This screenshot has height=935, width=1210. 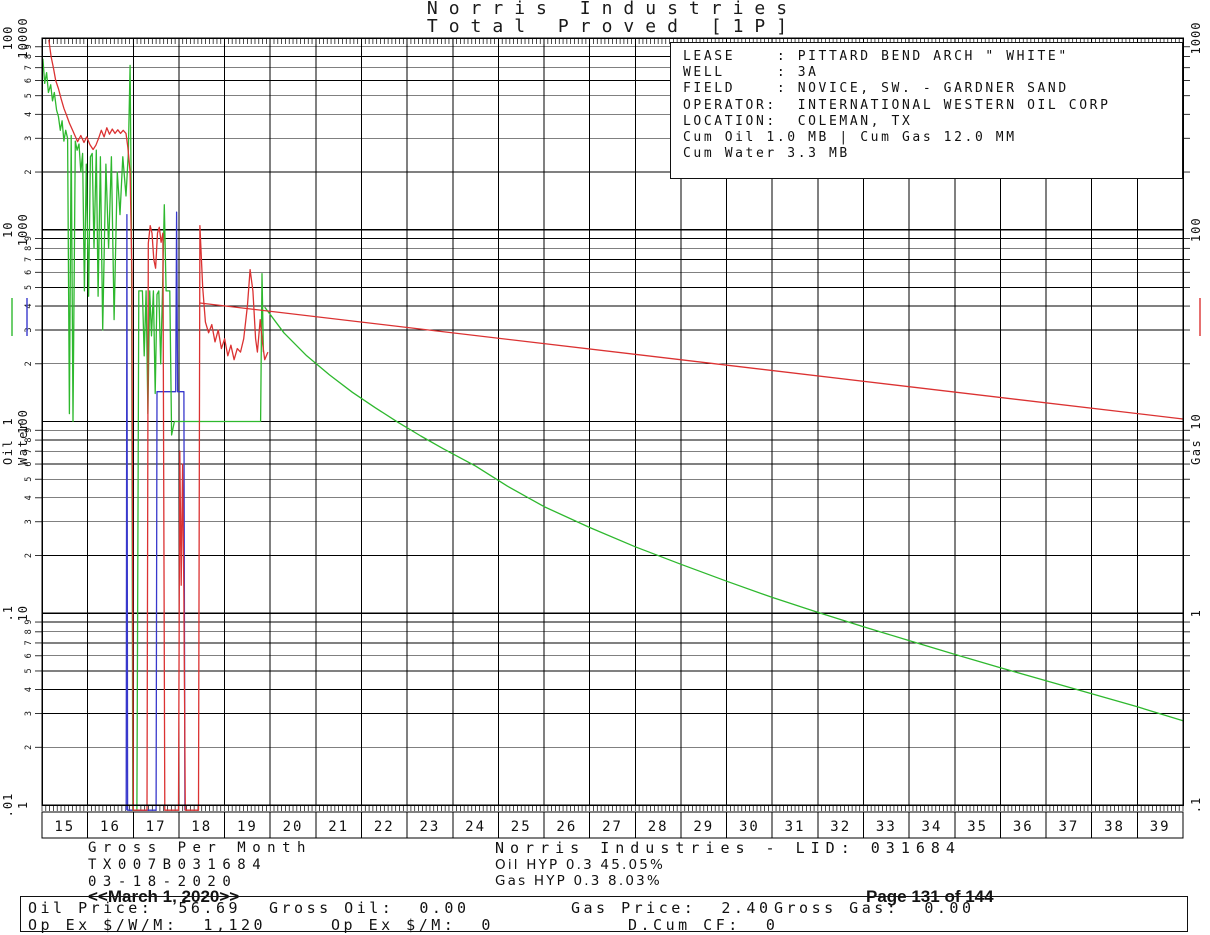 What do you see at coordinates (8, 452) in the screenshot?
I see `oil-legend-label: Oil` at bounding box center [8, 452].